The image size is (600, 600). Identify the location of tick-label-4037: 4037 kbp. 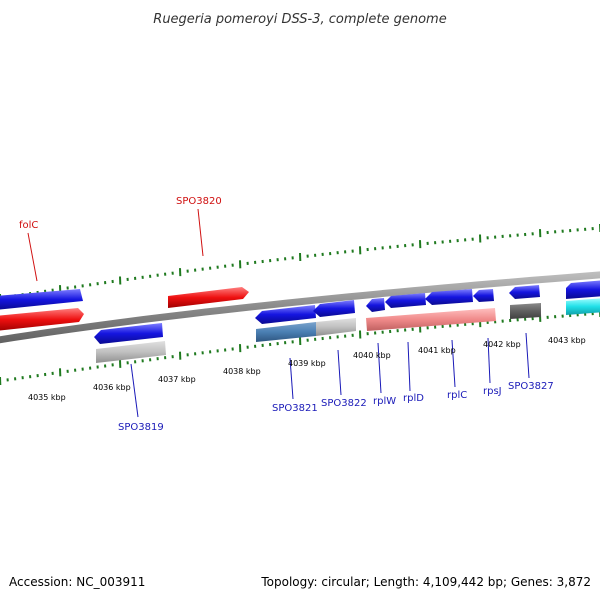
(177, 379).